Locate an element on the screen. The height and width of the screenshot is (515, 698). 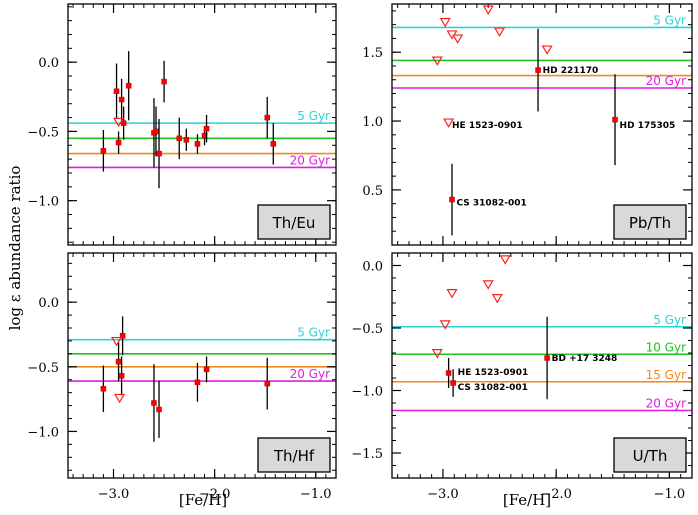
panel-label: Pb/Th is located at coordinates (650, 223).